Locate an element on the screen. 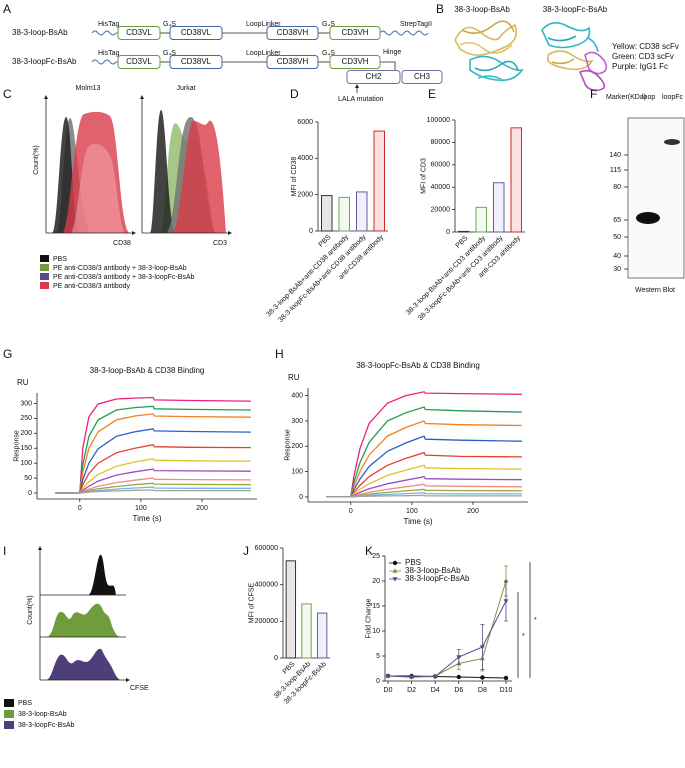 Image resolution: width=685 pixels, height=768 pixels. annotation: * is located at coordinates (535, 620).